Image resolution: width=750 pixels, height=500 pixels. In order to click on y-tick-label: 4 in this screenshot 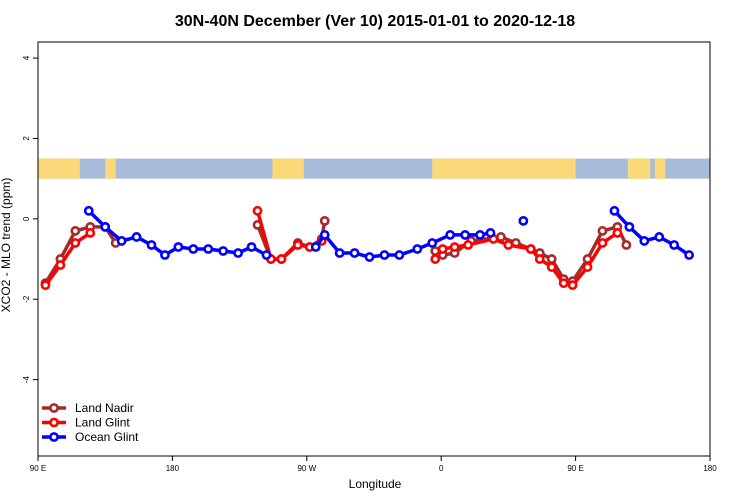, I will do `click(26, 57)`.